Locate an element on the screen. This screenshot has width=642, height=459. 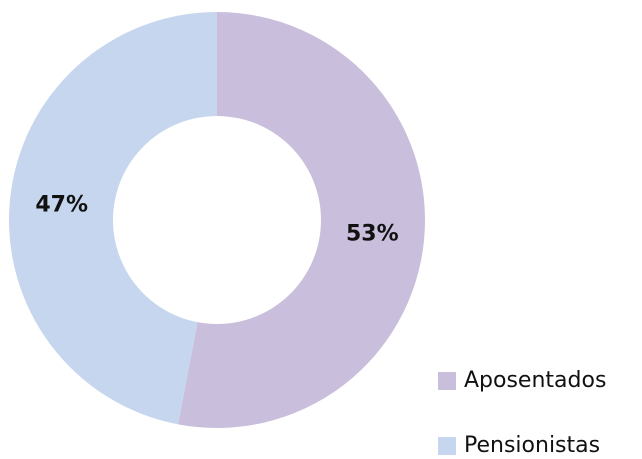
legend-label: Pensionistas is located at coordinates (532, 445).